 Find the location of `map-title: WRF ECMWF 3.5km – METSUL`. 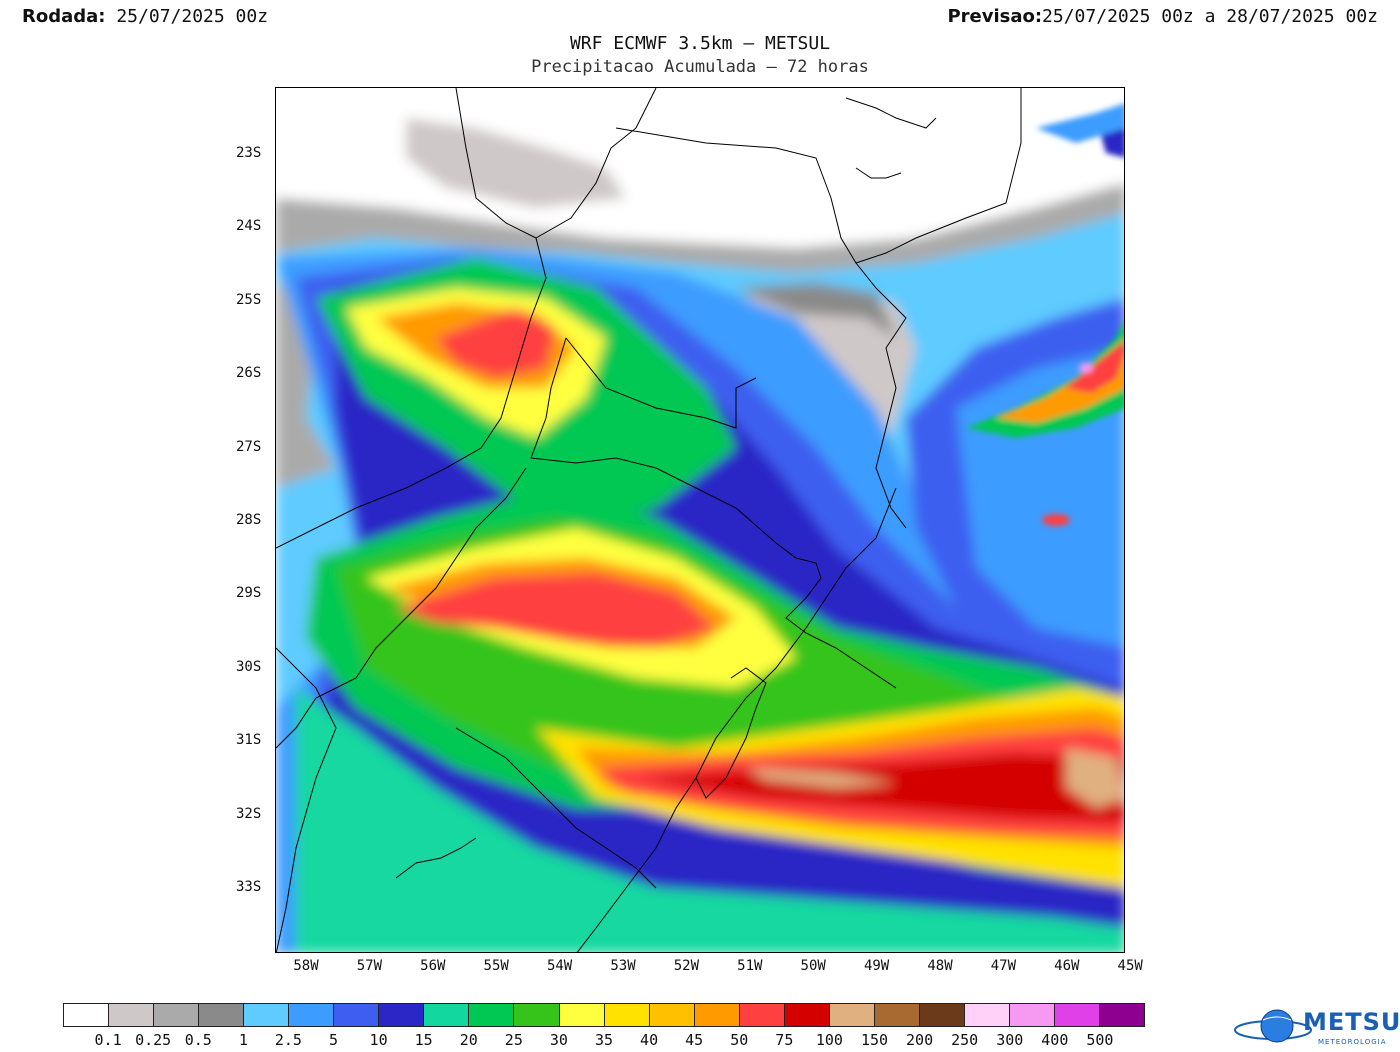

map-title: WRF ECMWF 3.5km – METSUL is located at coordinates (700, 43).